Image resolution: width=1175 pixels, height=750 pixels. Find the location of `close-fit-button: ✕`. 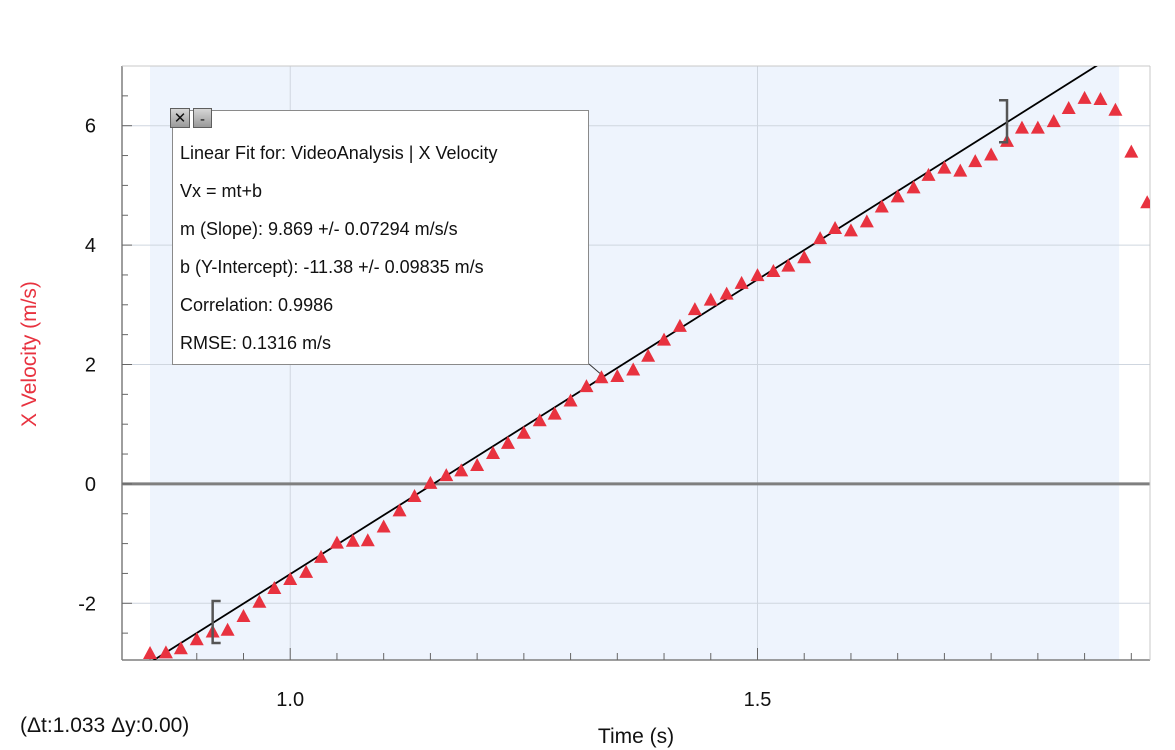

close-fit-button: ✕ is located at coordinates (180, 118).